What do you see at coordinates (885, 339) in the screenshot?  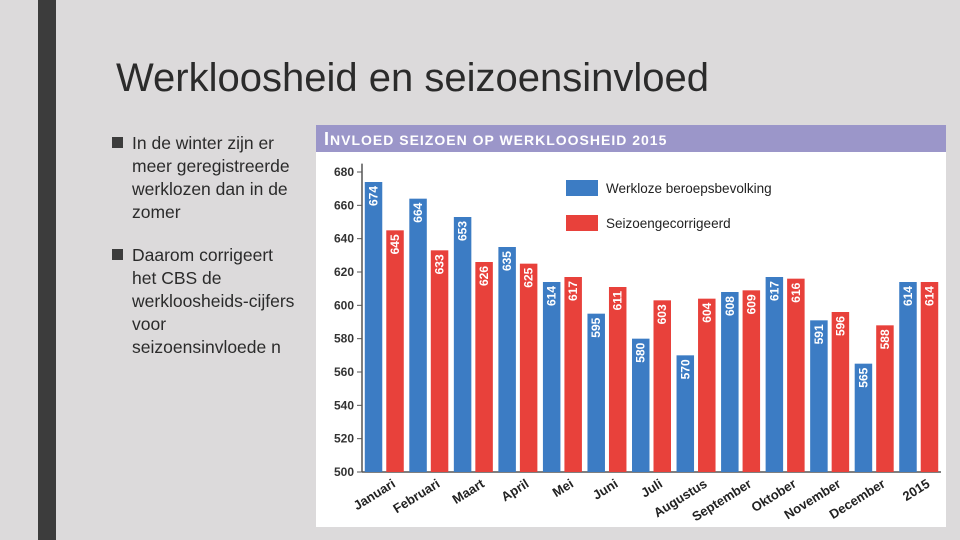 I see `bar-value-label: 588` at bounding box center [885, 339].